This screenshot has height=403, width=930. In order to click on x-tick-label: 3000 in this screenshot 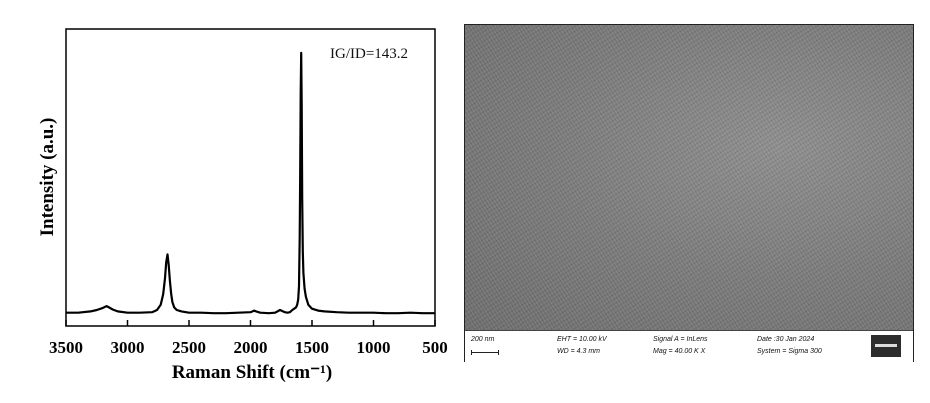, I will do `click(128, 347)`.